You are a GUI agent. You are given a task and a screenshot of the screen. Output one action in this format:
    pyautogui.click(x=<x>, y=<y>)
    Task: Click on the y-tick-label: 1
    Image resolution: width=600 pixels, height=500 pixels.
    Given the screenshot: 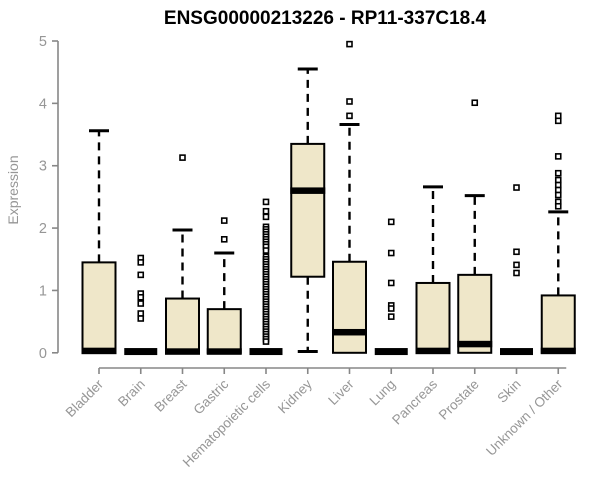 What is the action you would take?
    pyautogui.click(x=43, y=291)
    